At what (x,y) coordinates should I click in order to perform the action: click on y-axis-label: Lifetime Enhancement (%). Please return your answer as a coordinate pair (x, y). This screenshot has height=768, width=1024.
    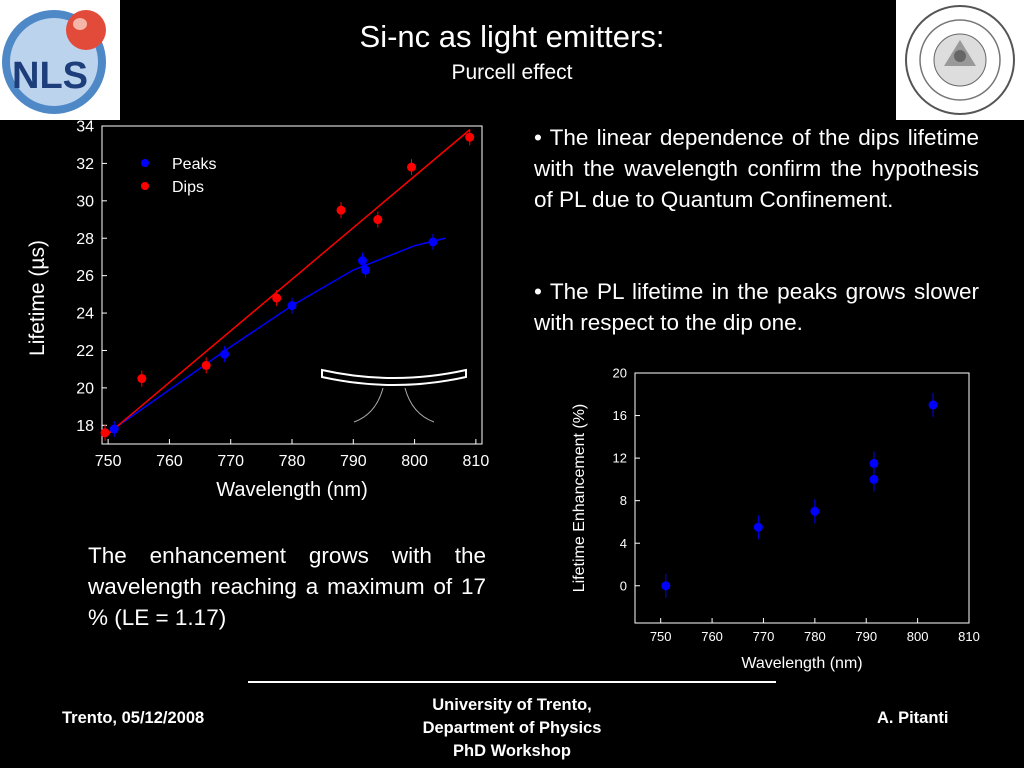
    Looking at the image, I should click on (579, 498).